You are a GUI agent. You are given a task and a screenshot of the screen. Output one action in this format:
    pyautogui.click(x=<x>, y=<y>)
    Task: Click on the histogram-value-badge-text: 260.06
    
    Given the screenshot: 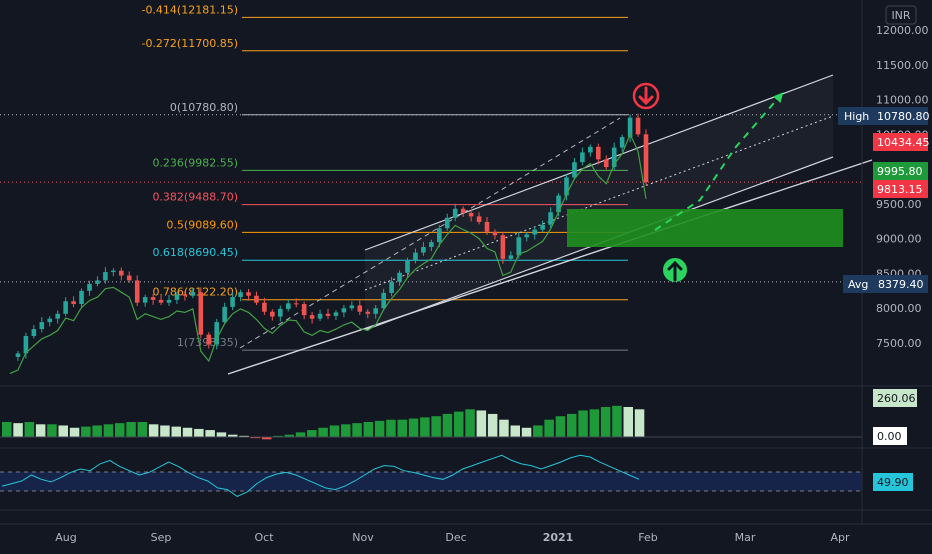 What is the action you would take?
    pyautogui.click(x=896, y=398)
    